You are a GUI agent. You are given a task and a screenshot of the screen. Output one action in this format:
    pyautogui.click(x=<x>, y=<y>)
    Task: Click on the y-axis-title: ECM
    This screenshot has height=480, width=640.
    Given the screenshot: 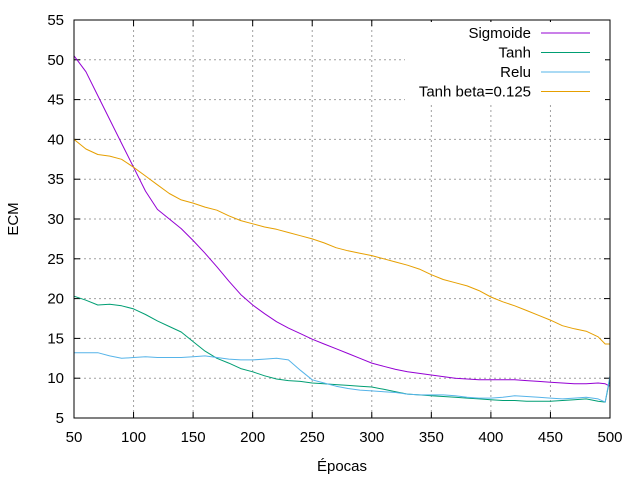 What is the action you would take?
    pyautogui.click(x=13, y=218)
    